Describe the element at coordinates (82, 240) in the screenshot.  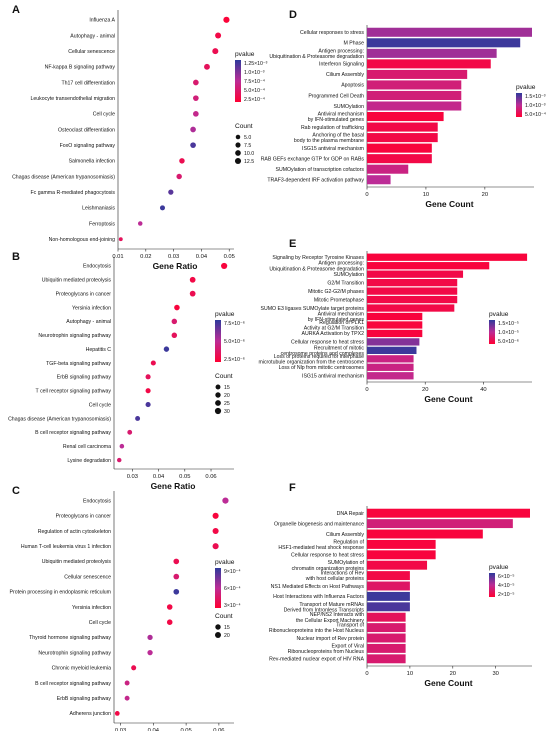
I see `category-label: Non-homologous end-joining` at that location.